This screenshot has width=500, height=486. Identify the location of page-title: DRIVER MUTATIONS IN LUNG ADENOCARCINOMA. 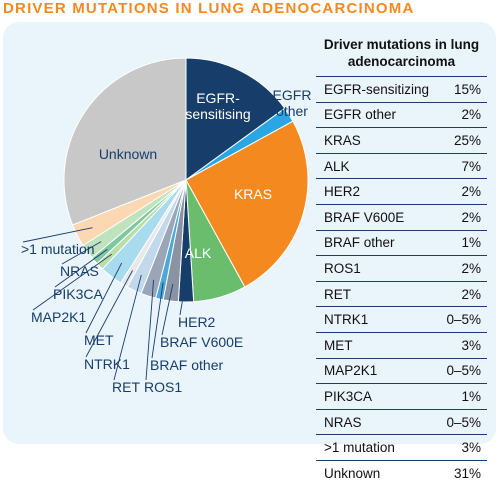
(209, 8).